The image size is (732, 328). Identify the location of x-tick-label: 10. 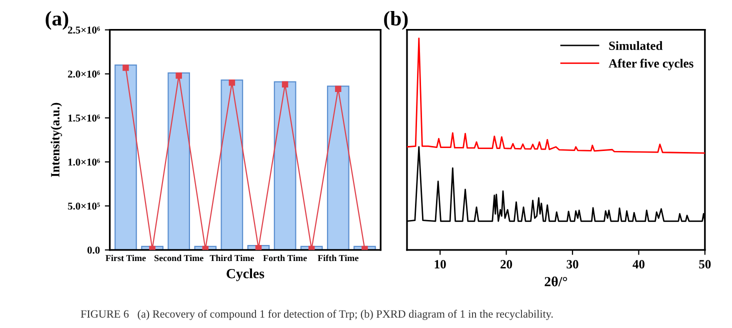
(440, 264).